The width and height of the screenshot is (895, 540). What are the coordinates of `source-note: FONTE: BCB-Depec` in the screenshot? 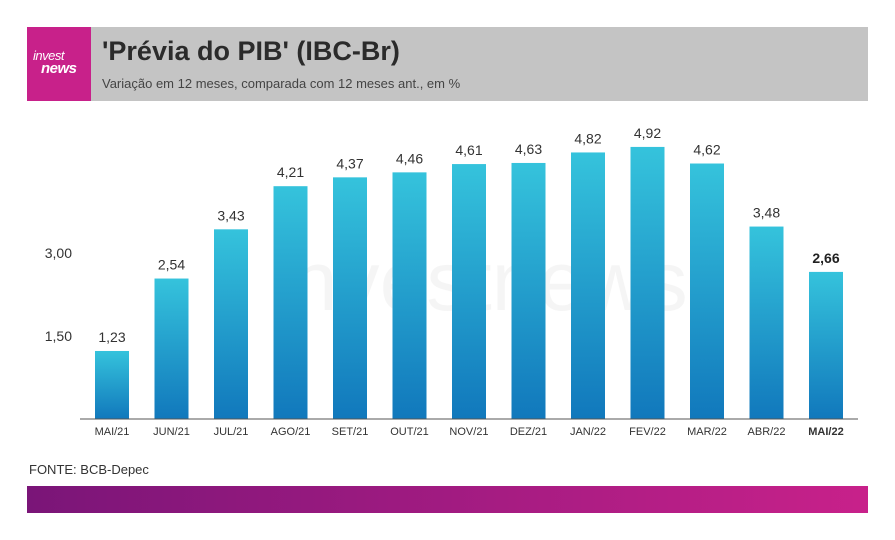 It's located at (89, 469).